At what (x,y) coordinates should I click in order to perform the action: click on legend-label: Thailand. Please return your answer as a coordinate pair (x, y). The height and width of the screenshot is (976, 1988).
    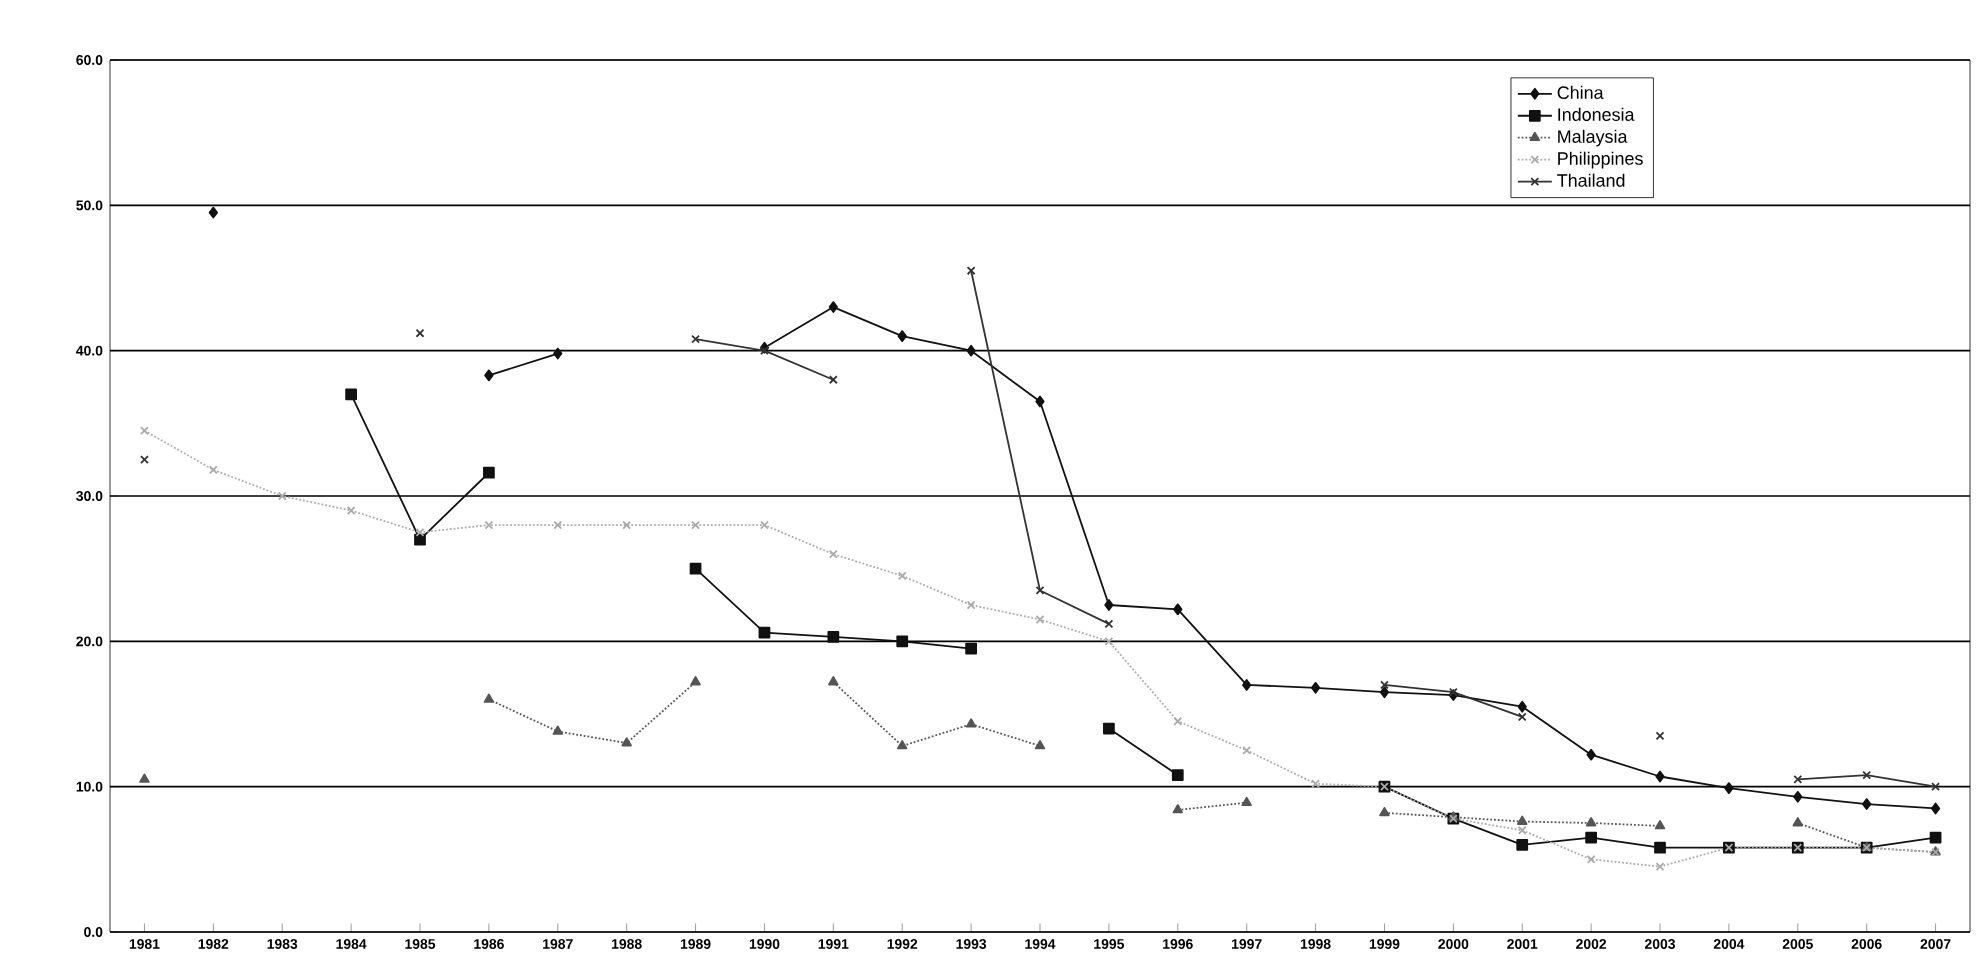
    Looking at the image, I should click on (1591, 180).